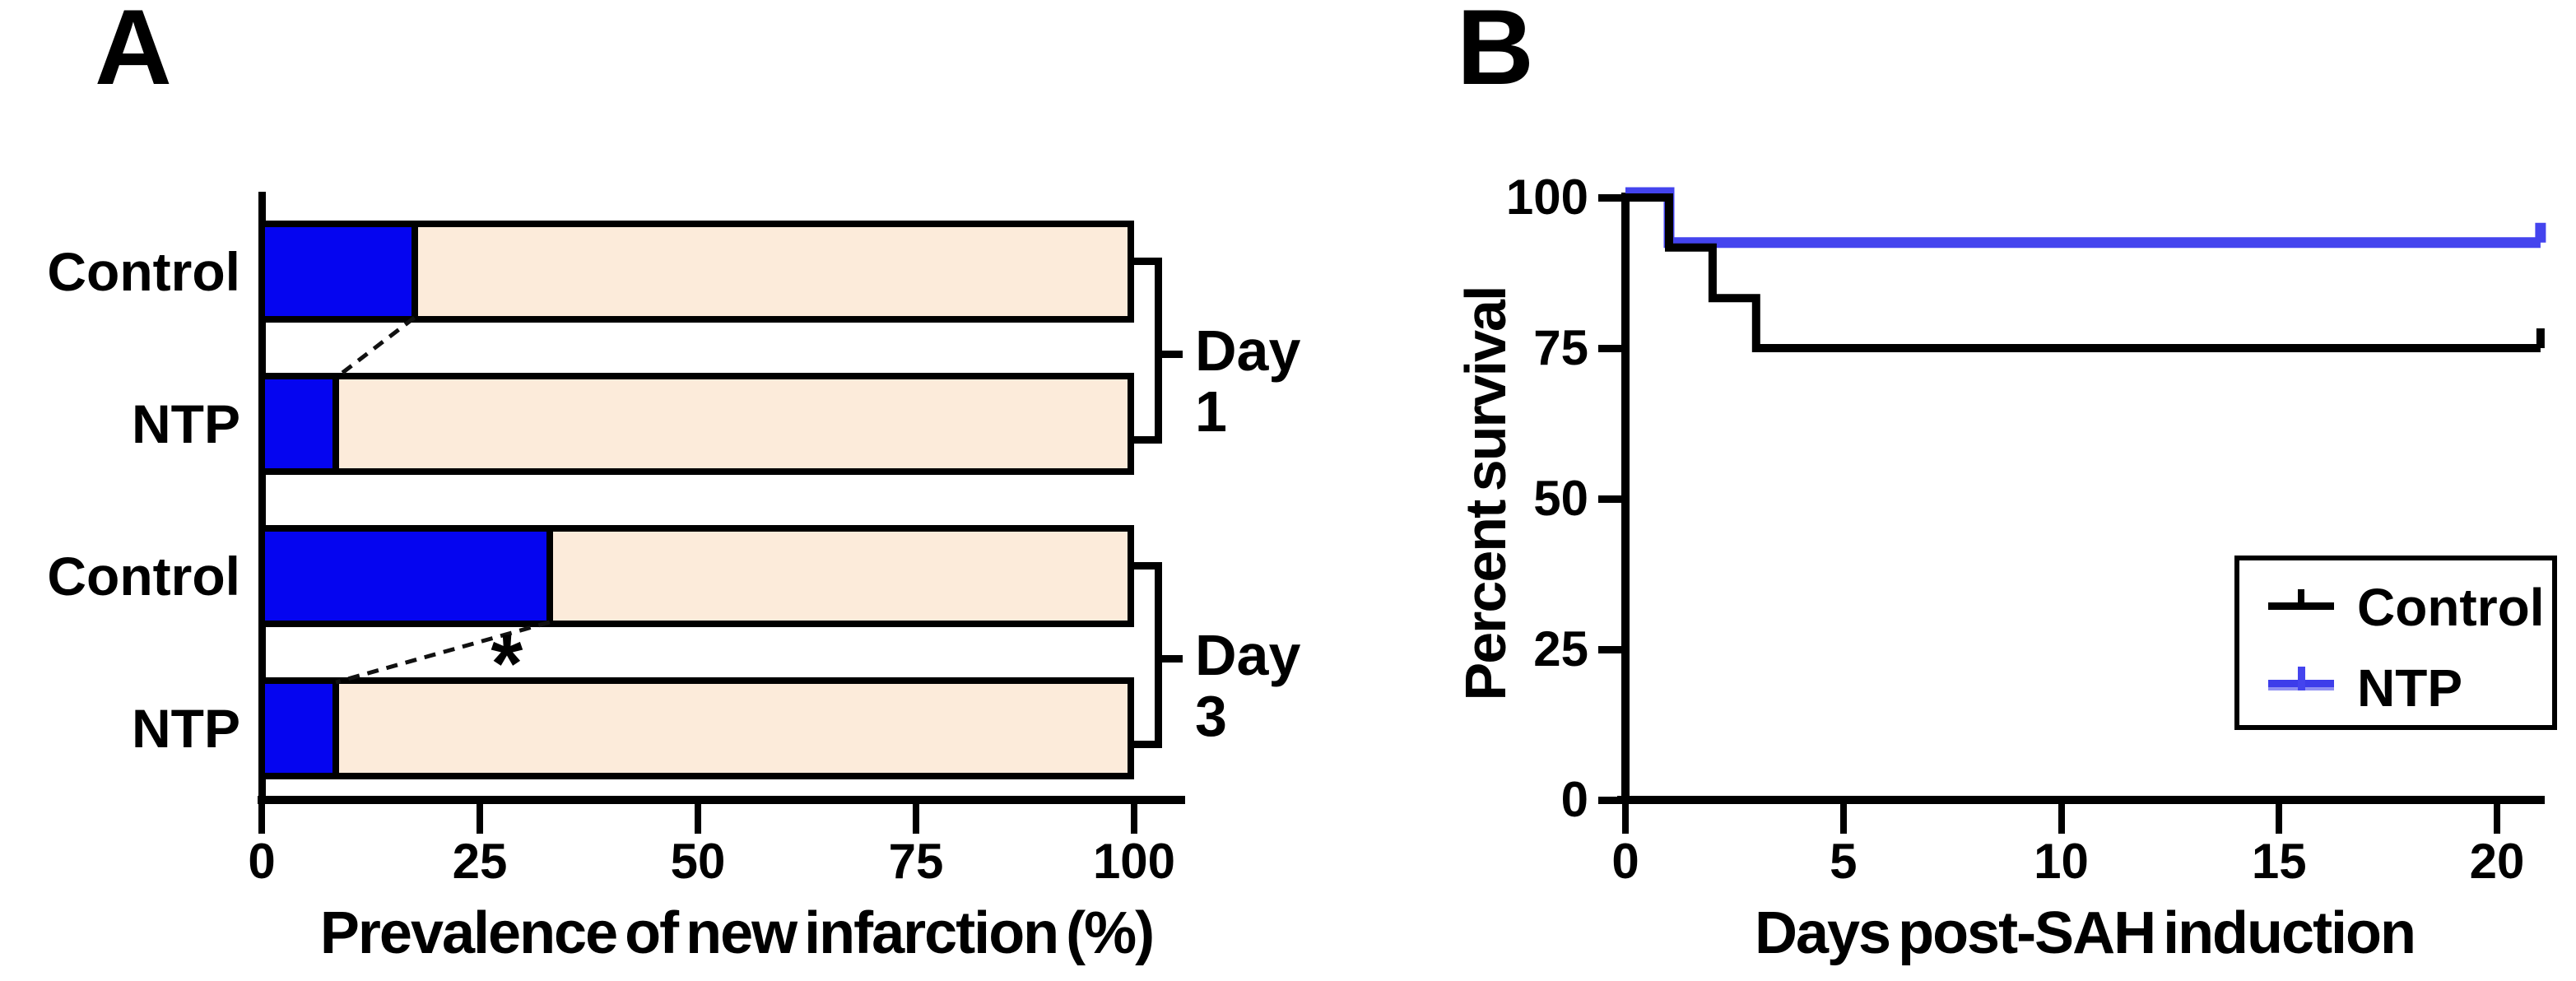 The image size is (2576, 981). Describe the element at coordinates (1495, 53) in the screenshot. I see `panel-b-label: B` at that location.